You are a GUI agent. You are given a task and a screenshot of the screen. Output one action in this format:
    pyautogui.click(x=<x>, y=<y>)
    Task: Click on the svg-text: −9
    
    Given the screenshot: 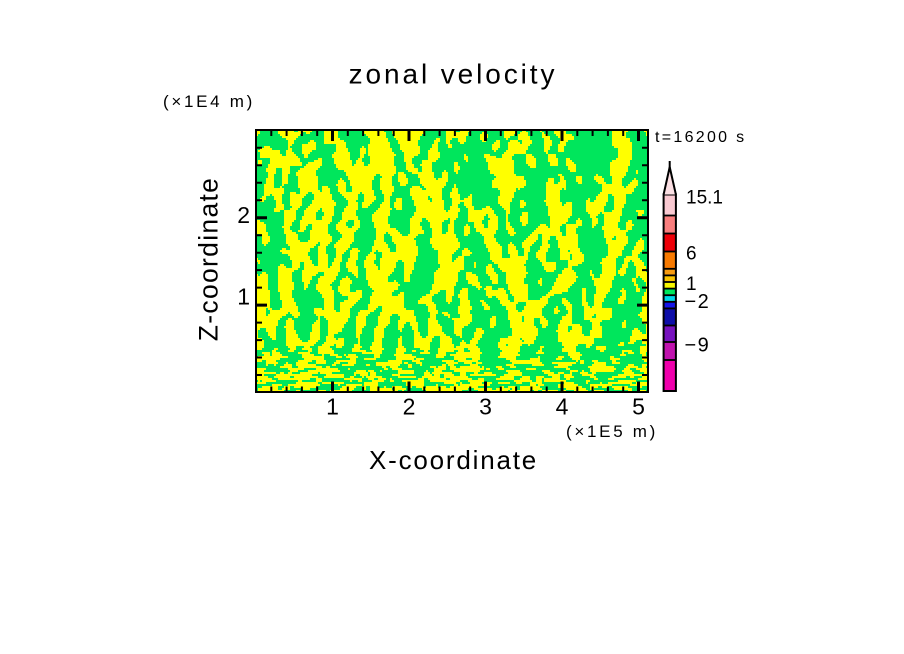 What is the action you would take?
    pyautogui.click(x=698, y=346)
    